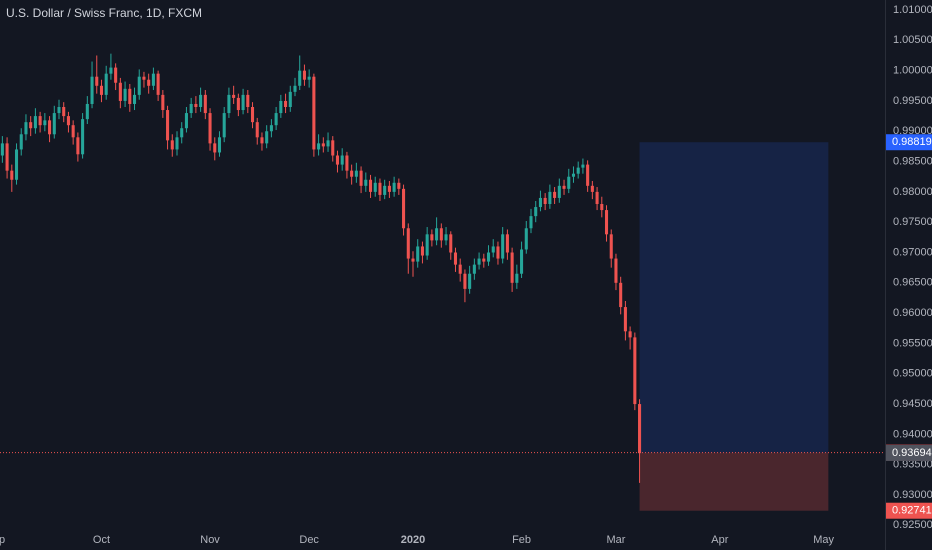  I want to click on y-tick-label: 1.00500, so click(912, 40).